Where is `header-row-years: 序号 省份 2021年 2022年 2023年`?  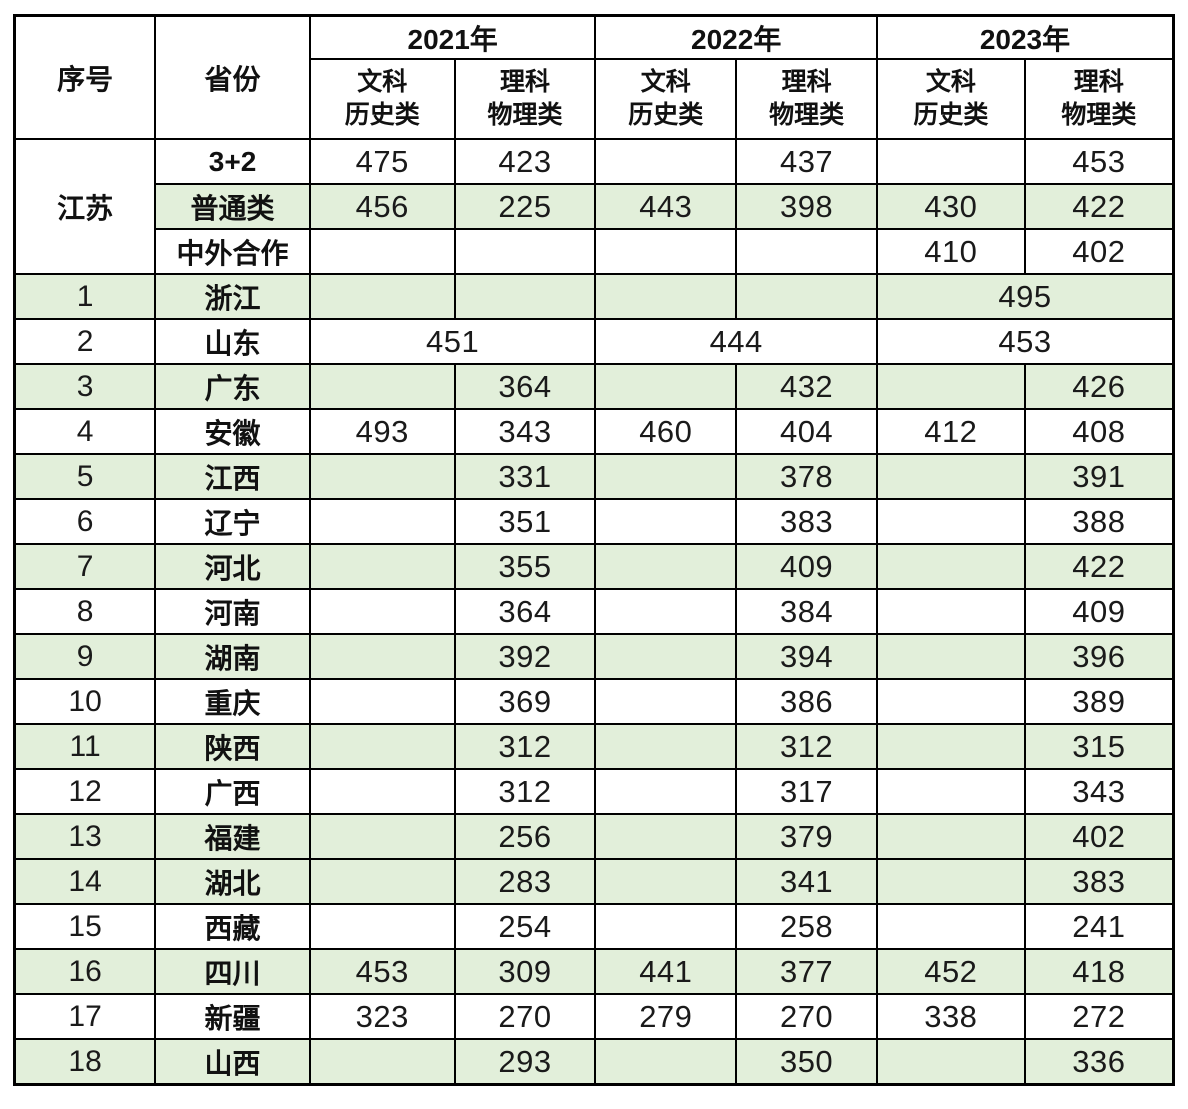 header-row-years: 序号 省份 2021年 2022年 2023年 is located at coordinates (594, 77).